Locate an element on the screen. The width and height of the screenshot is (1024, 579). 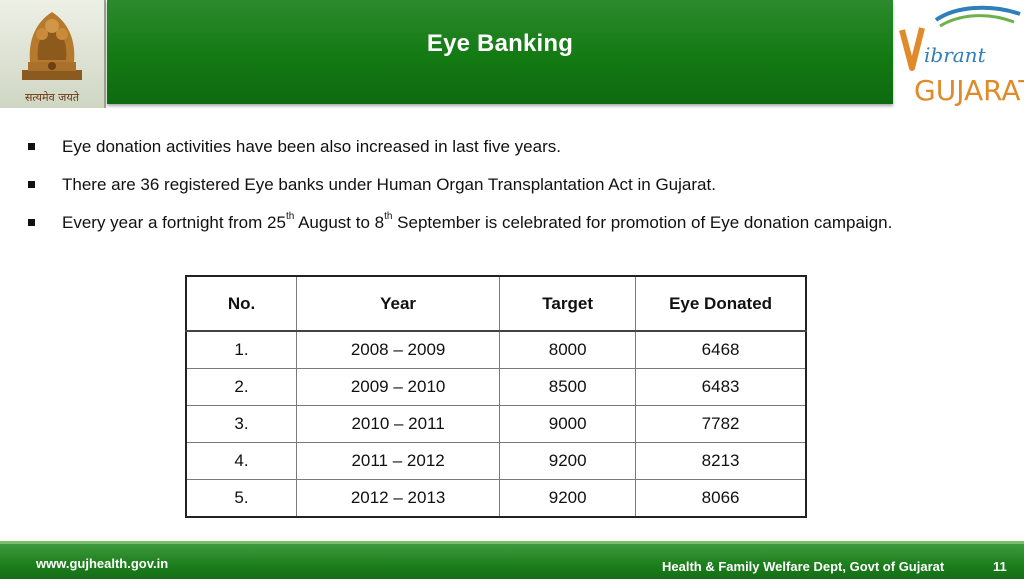
column-header-target: Target is located at coordinates (568, 303).